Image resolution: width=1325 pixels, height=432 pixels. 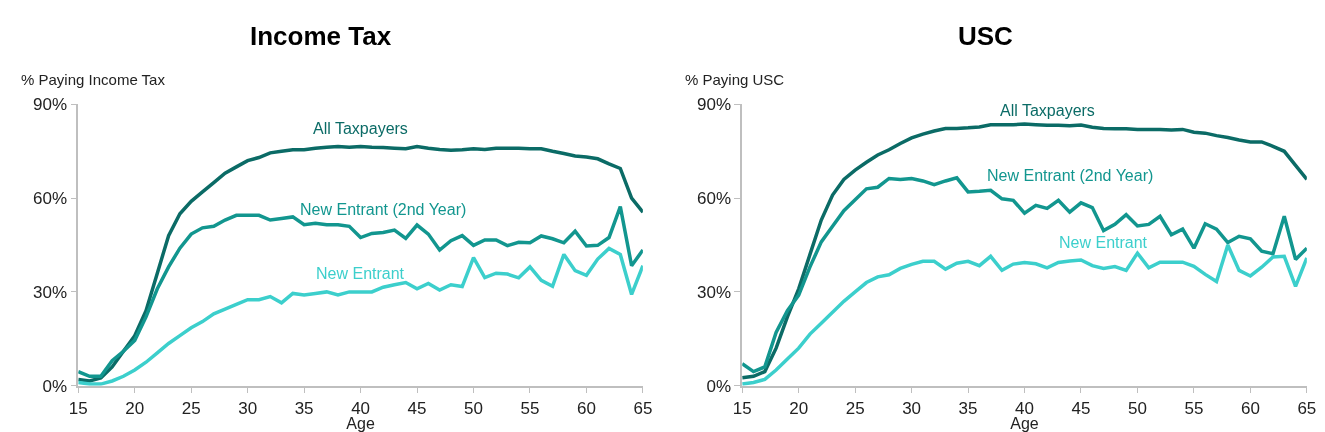 What do you see at coordinates (986, 36) in the screenshot?
I see `chart-title: USC` at bounding box center [986, 36].